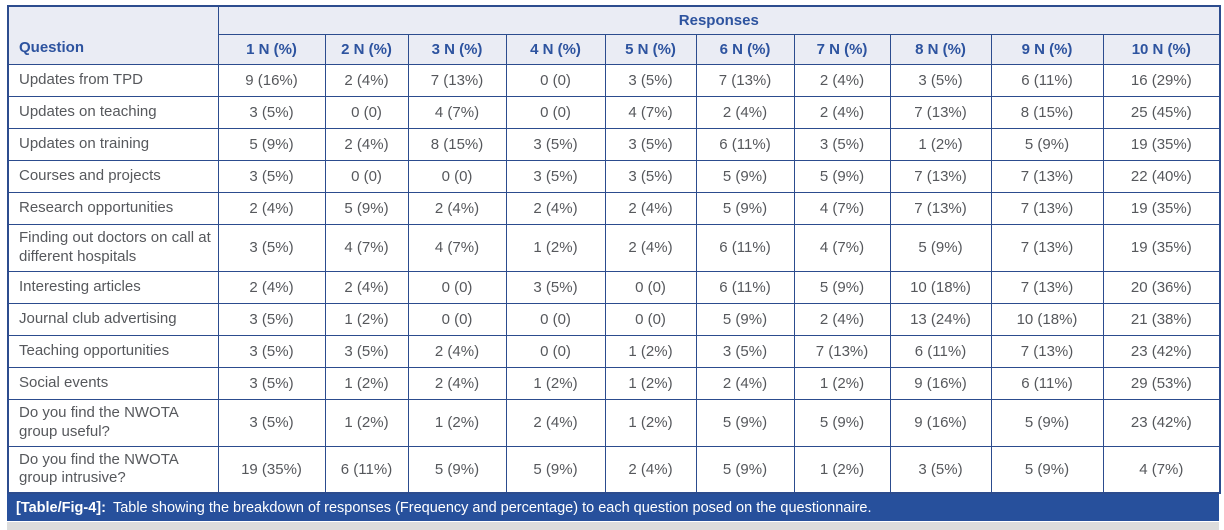 Image resolution: width=1224 pixels, height=530 pixels. I want to click on value-cell: 29 (53%), so click(1161, 383).